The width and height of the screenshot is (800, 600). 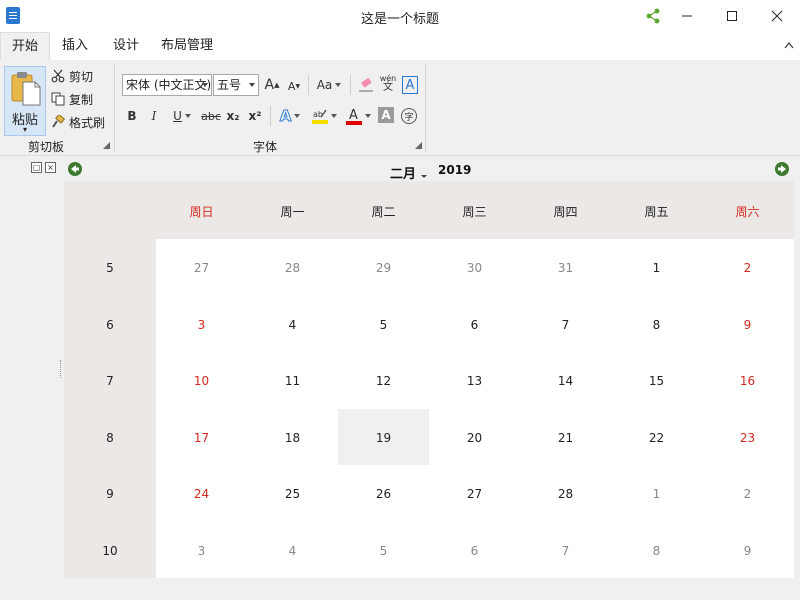 What do you see at coordinates (201, 494) in the screenshot?
I see `day-cell: 24` at bounding box center [201, 494].